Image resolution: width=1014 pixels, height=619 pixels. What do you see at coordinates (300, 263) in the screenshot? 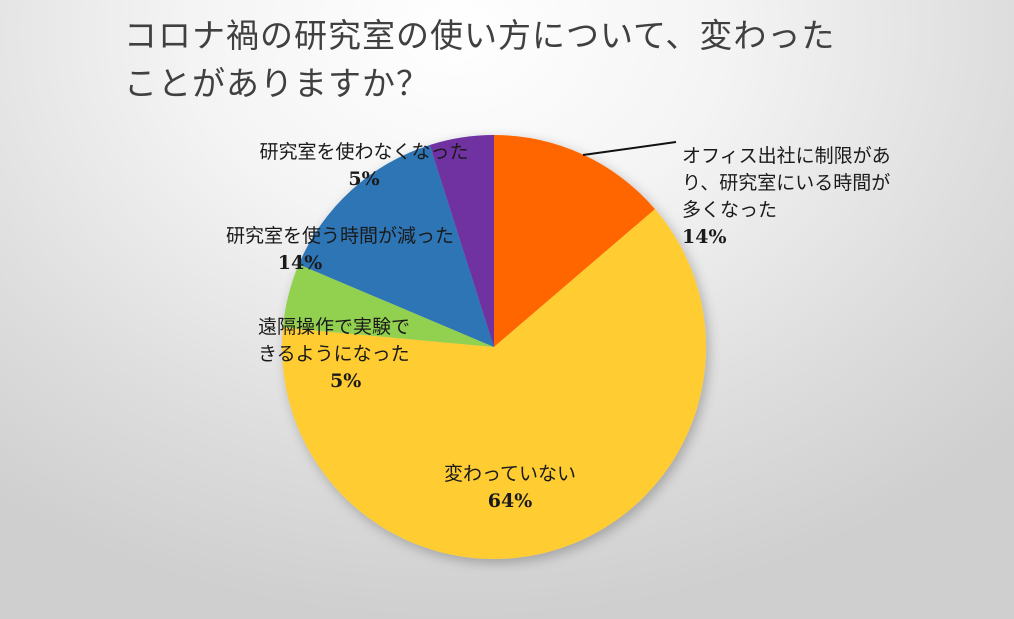
I see `label-reduced-percent: 14%` at bounding box center [300, 263].